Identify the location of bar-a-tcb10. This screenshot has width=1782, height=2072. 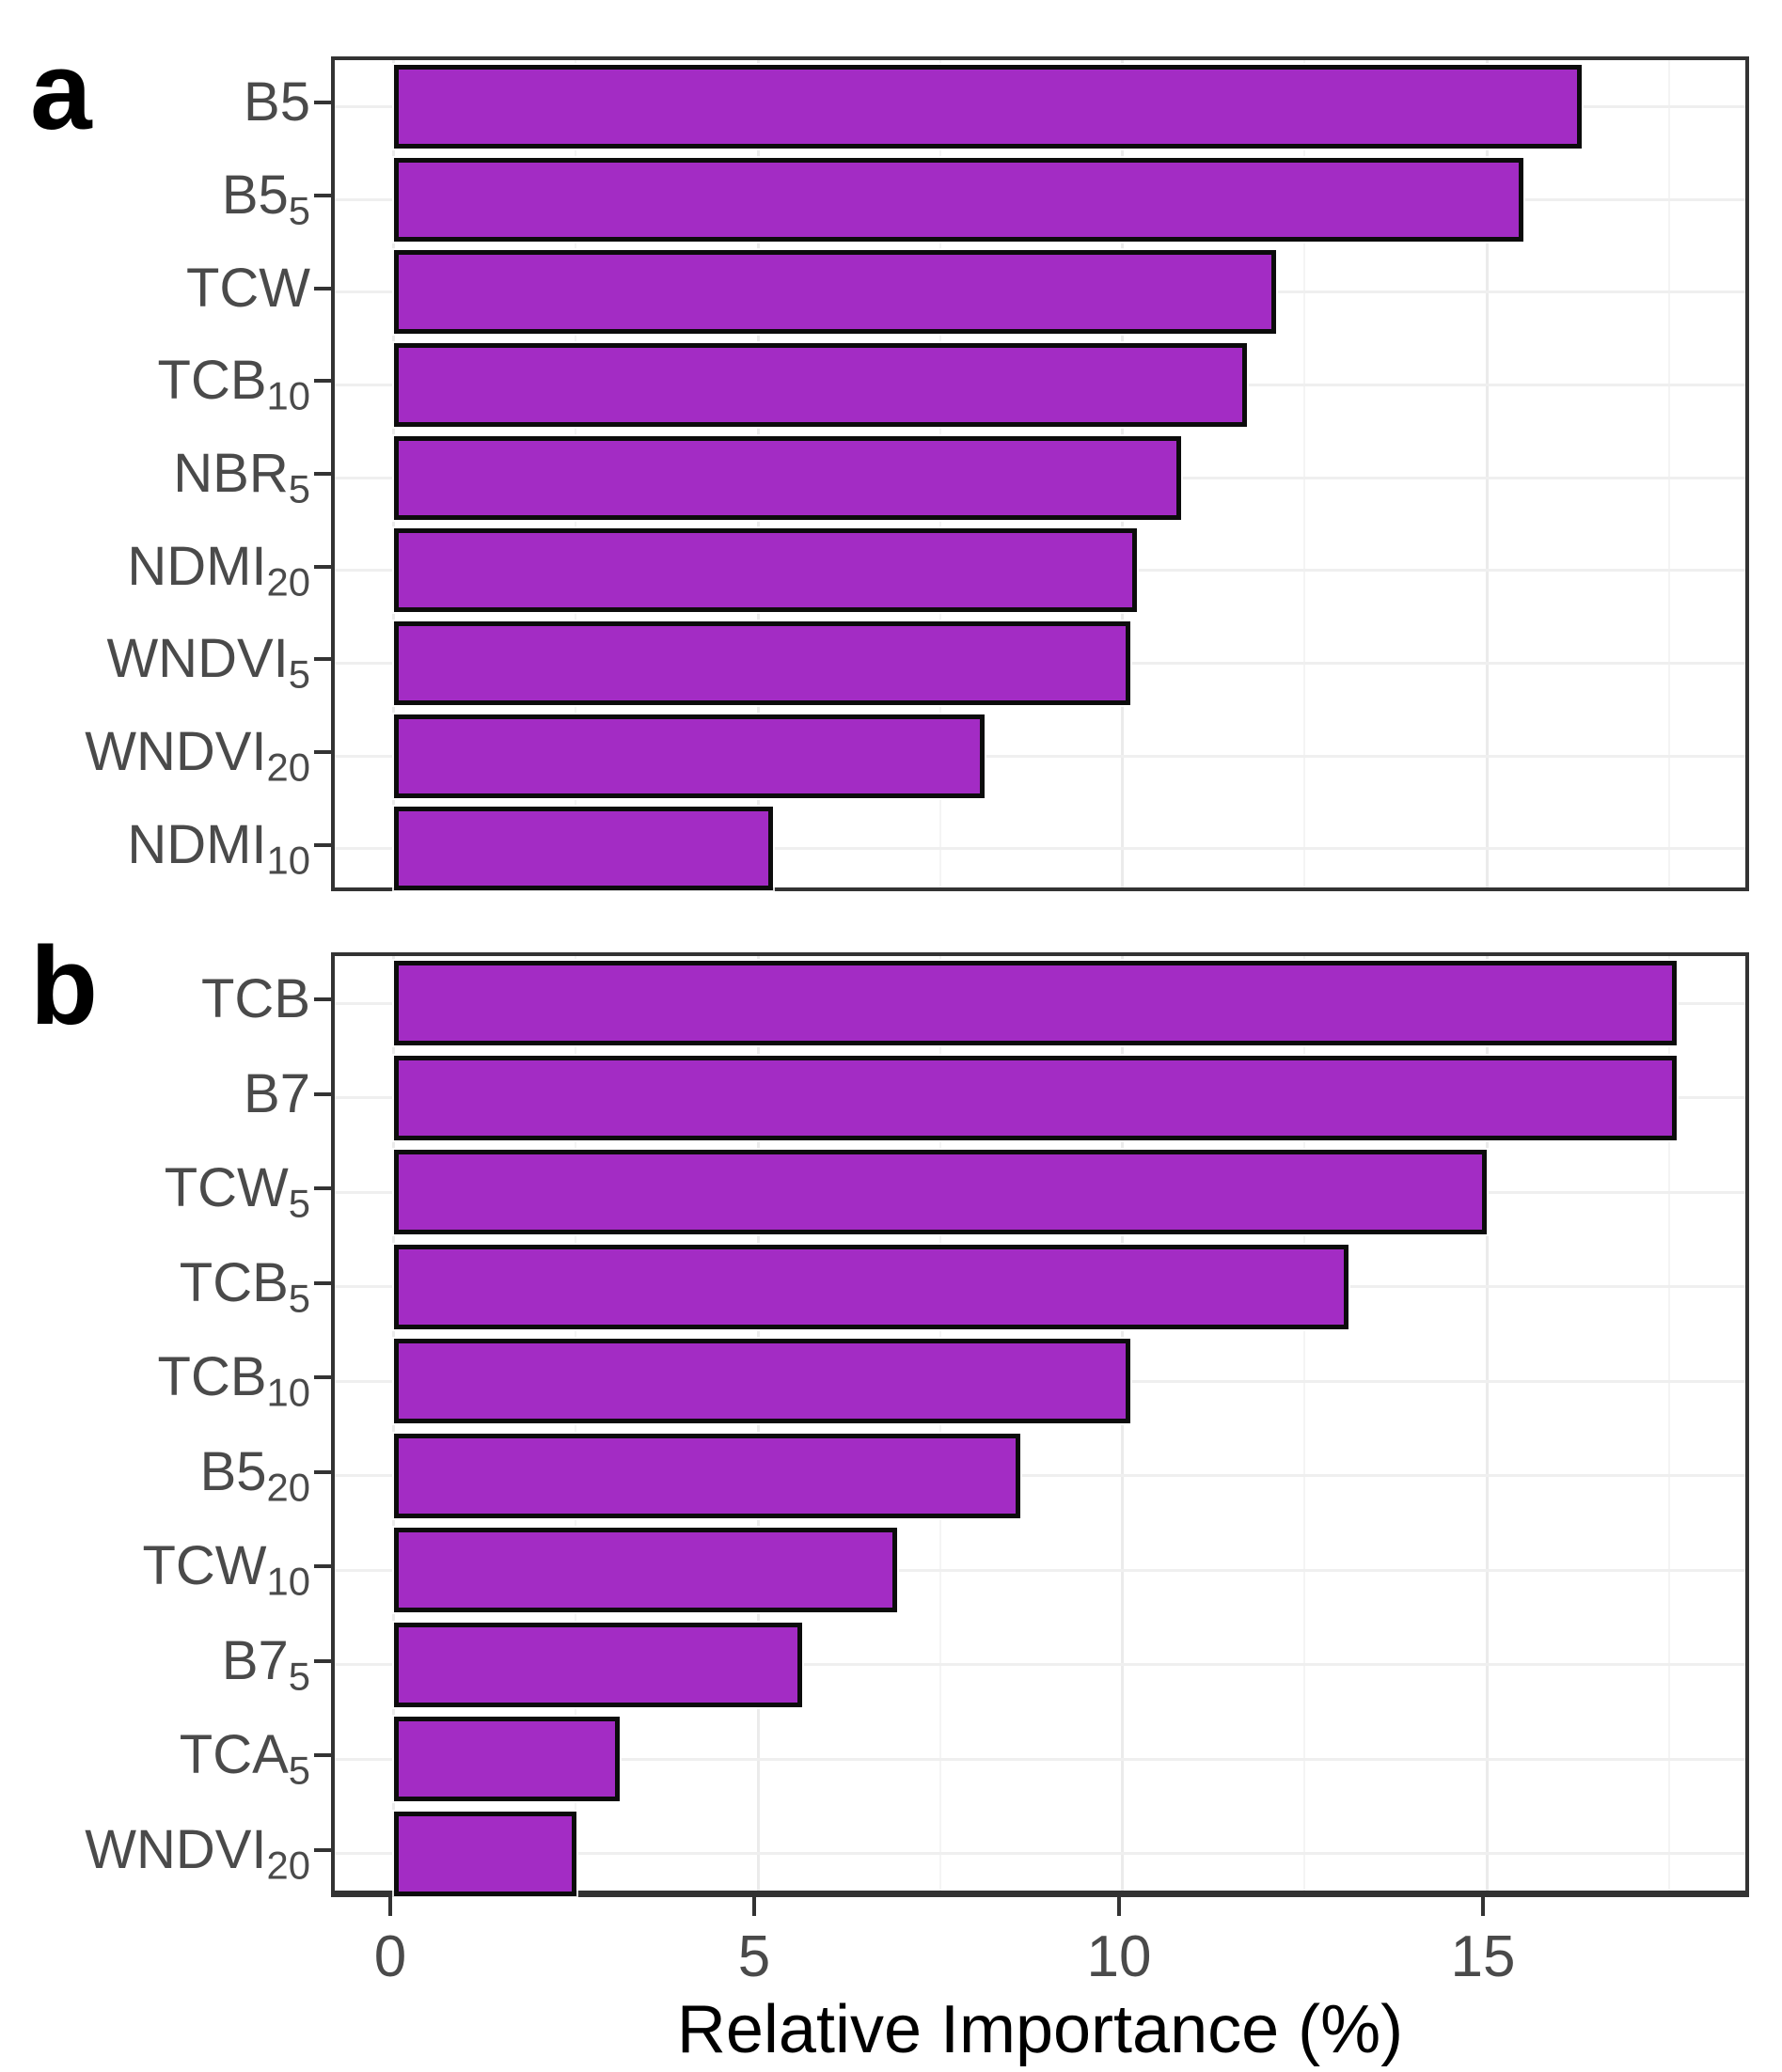
(820, 385).